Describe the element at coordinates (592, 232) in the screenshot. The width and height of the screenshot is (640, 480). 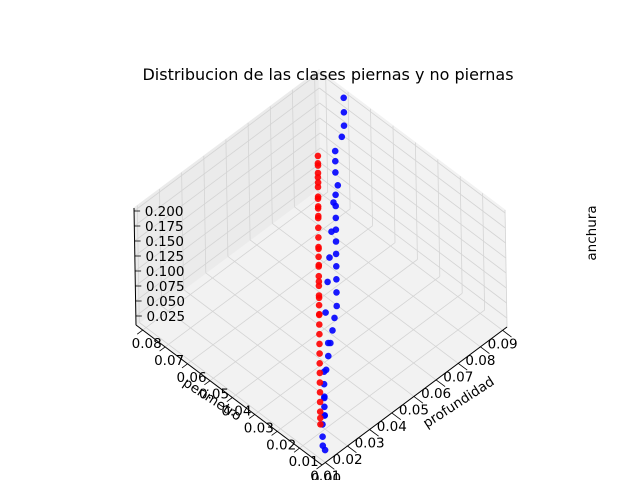
I see `z-axis-label: anchura` at that location.